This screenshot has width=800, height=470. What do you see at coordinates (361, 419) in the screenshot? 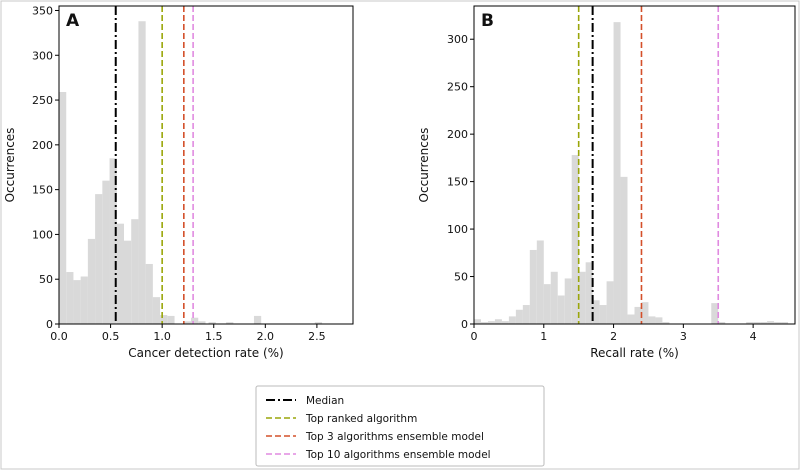
I see `legend-label-top-ranked: Top ranked algorithm` at bounding box center [361, 419].